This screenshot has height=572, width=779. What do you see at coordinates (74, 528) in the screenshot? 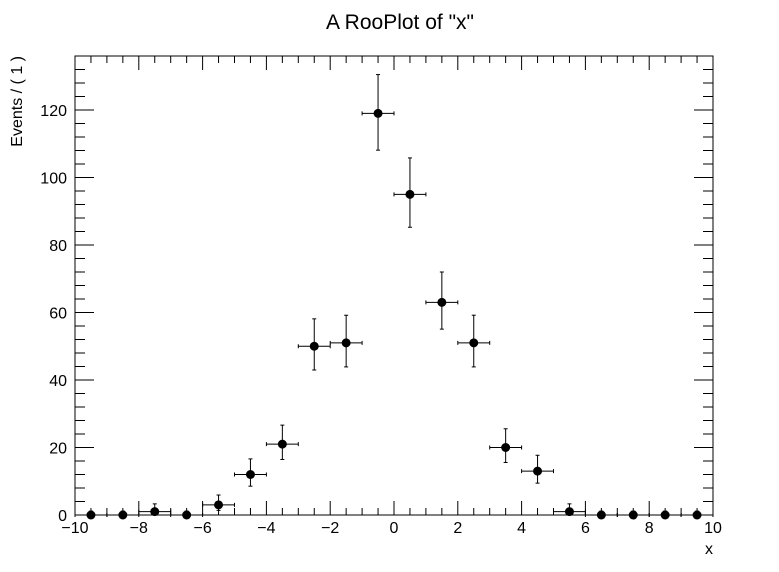
I see `x-tick-label: −10` at bounding box center [74, 528].